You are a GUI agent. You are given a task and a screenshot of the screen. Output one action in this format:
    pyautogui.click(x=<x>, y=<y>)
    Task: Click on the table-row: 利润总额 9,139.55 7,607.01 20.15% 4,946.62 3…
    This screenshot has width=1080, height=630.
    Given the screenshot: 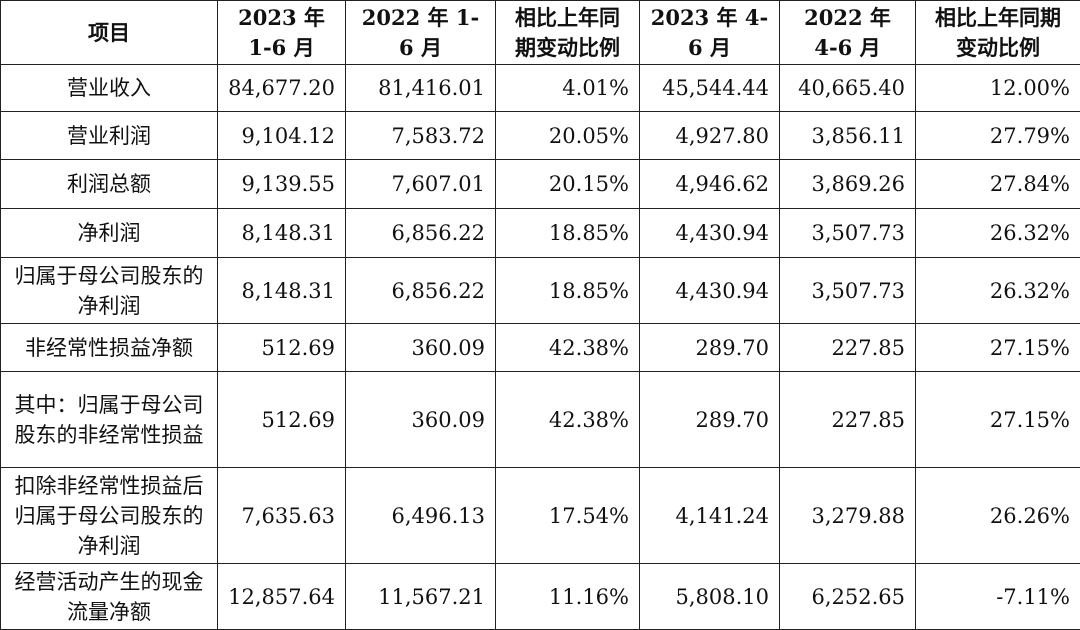 What is the action you would take?
    pyautogui.click(x=540, y=184)
    